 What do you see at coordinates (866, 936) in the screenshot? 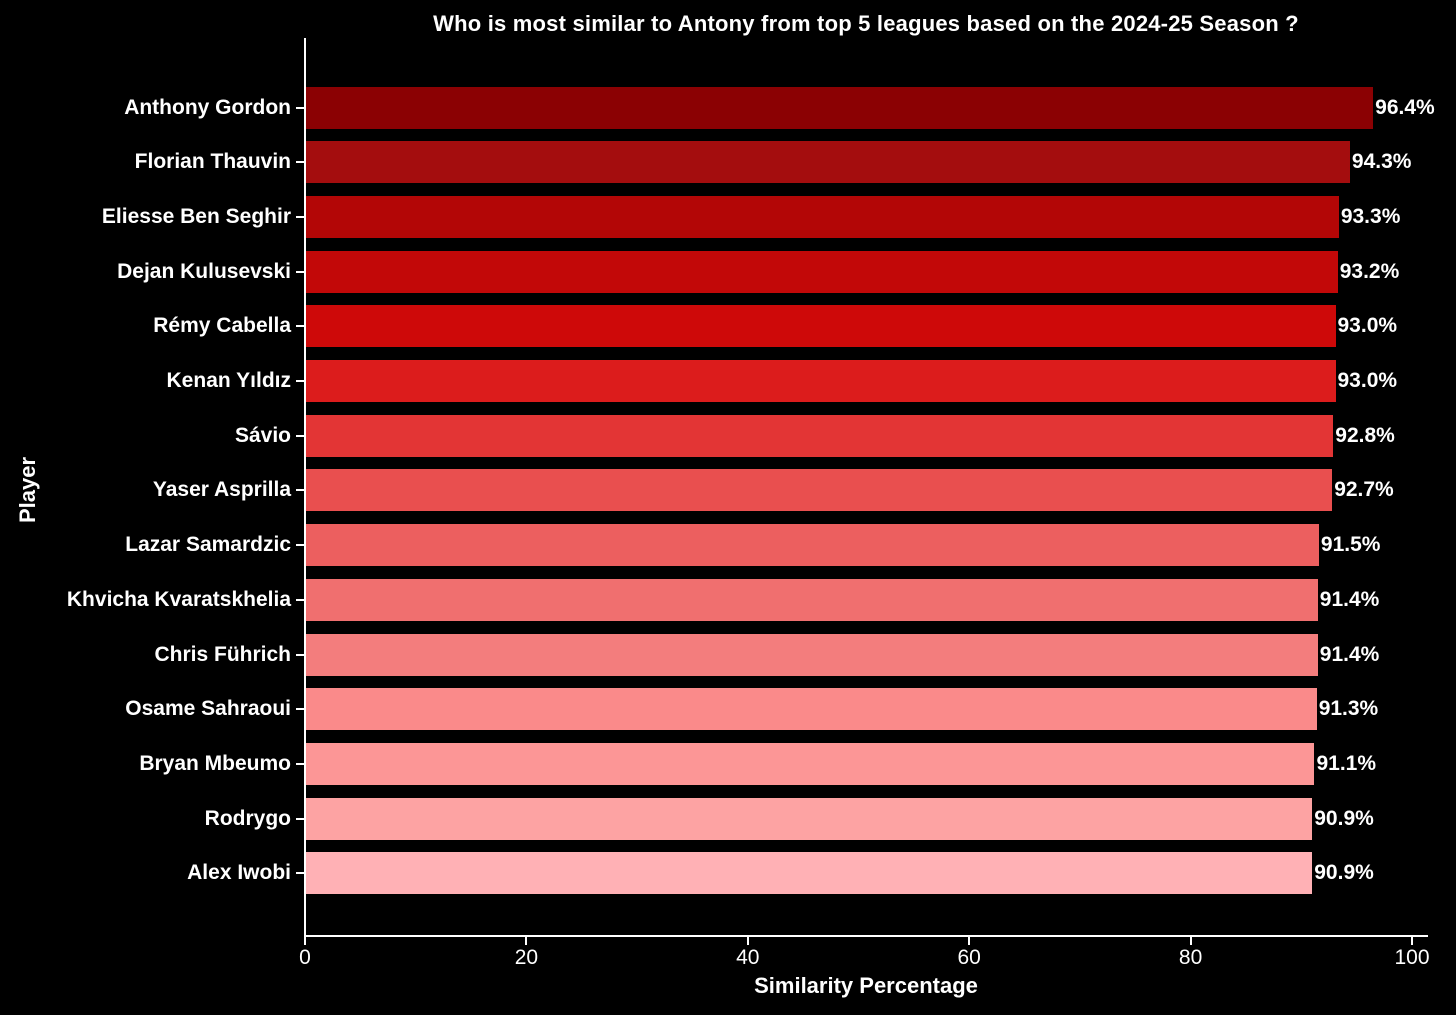
I see `x-axis-spine` at bounding box center [866, 936].